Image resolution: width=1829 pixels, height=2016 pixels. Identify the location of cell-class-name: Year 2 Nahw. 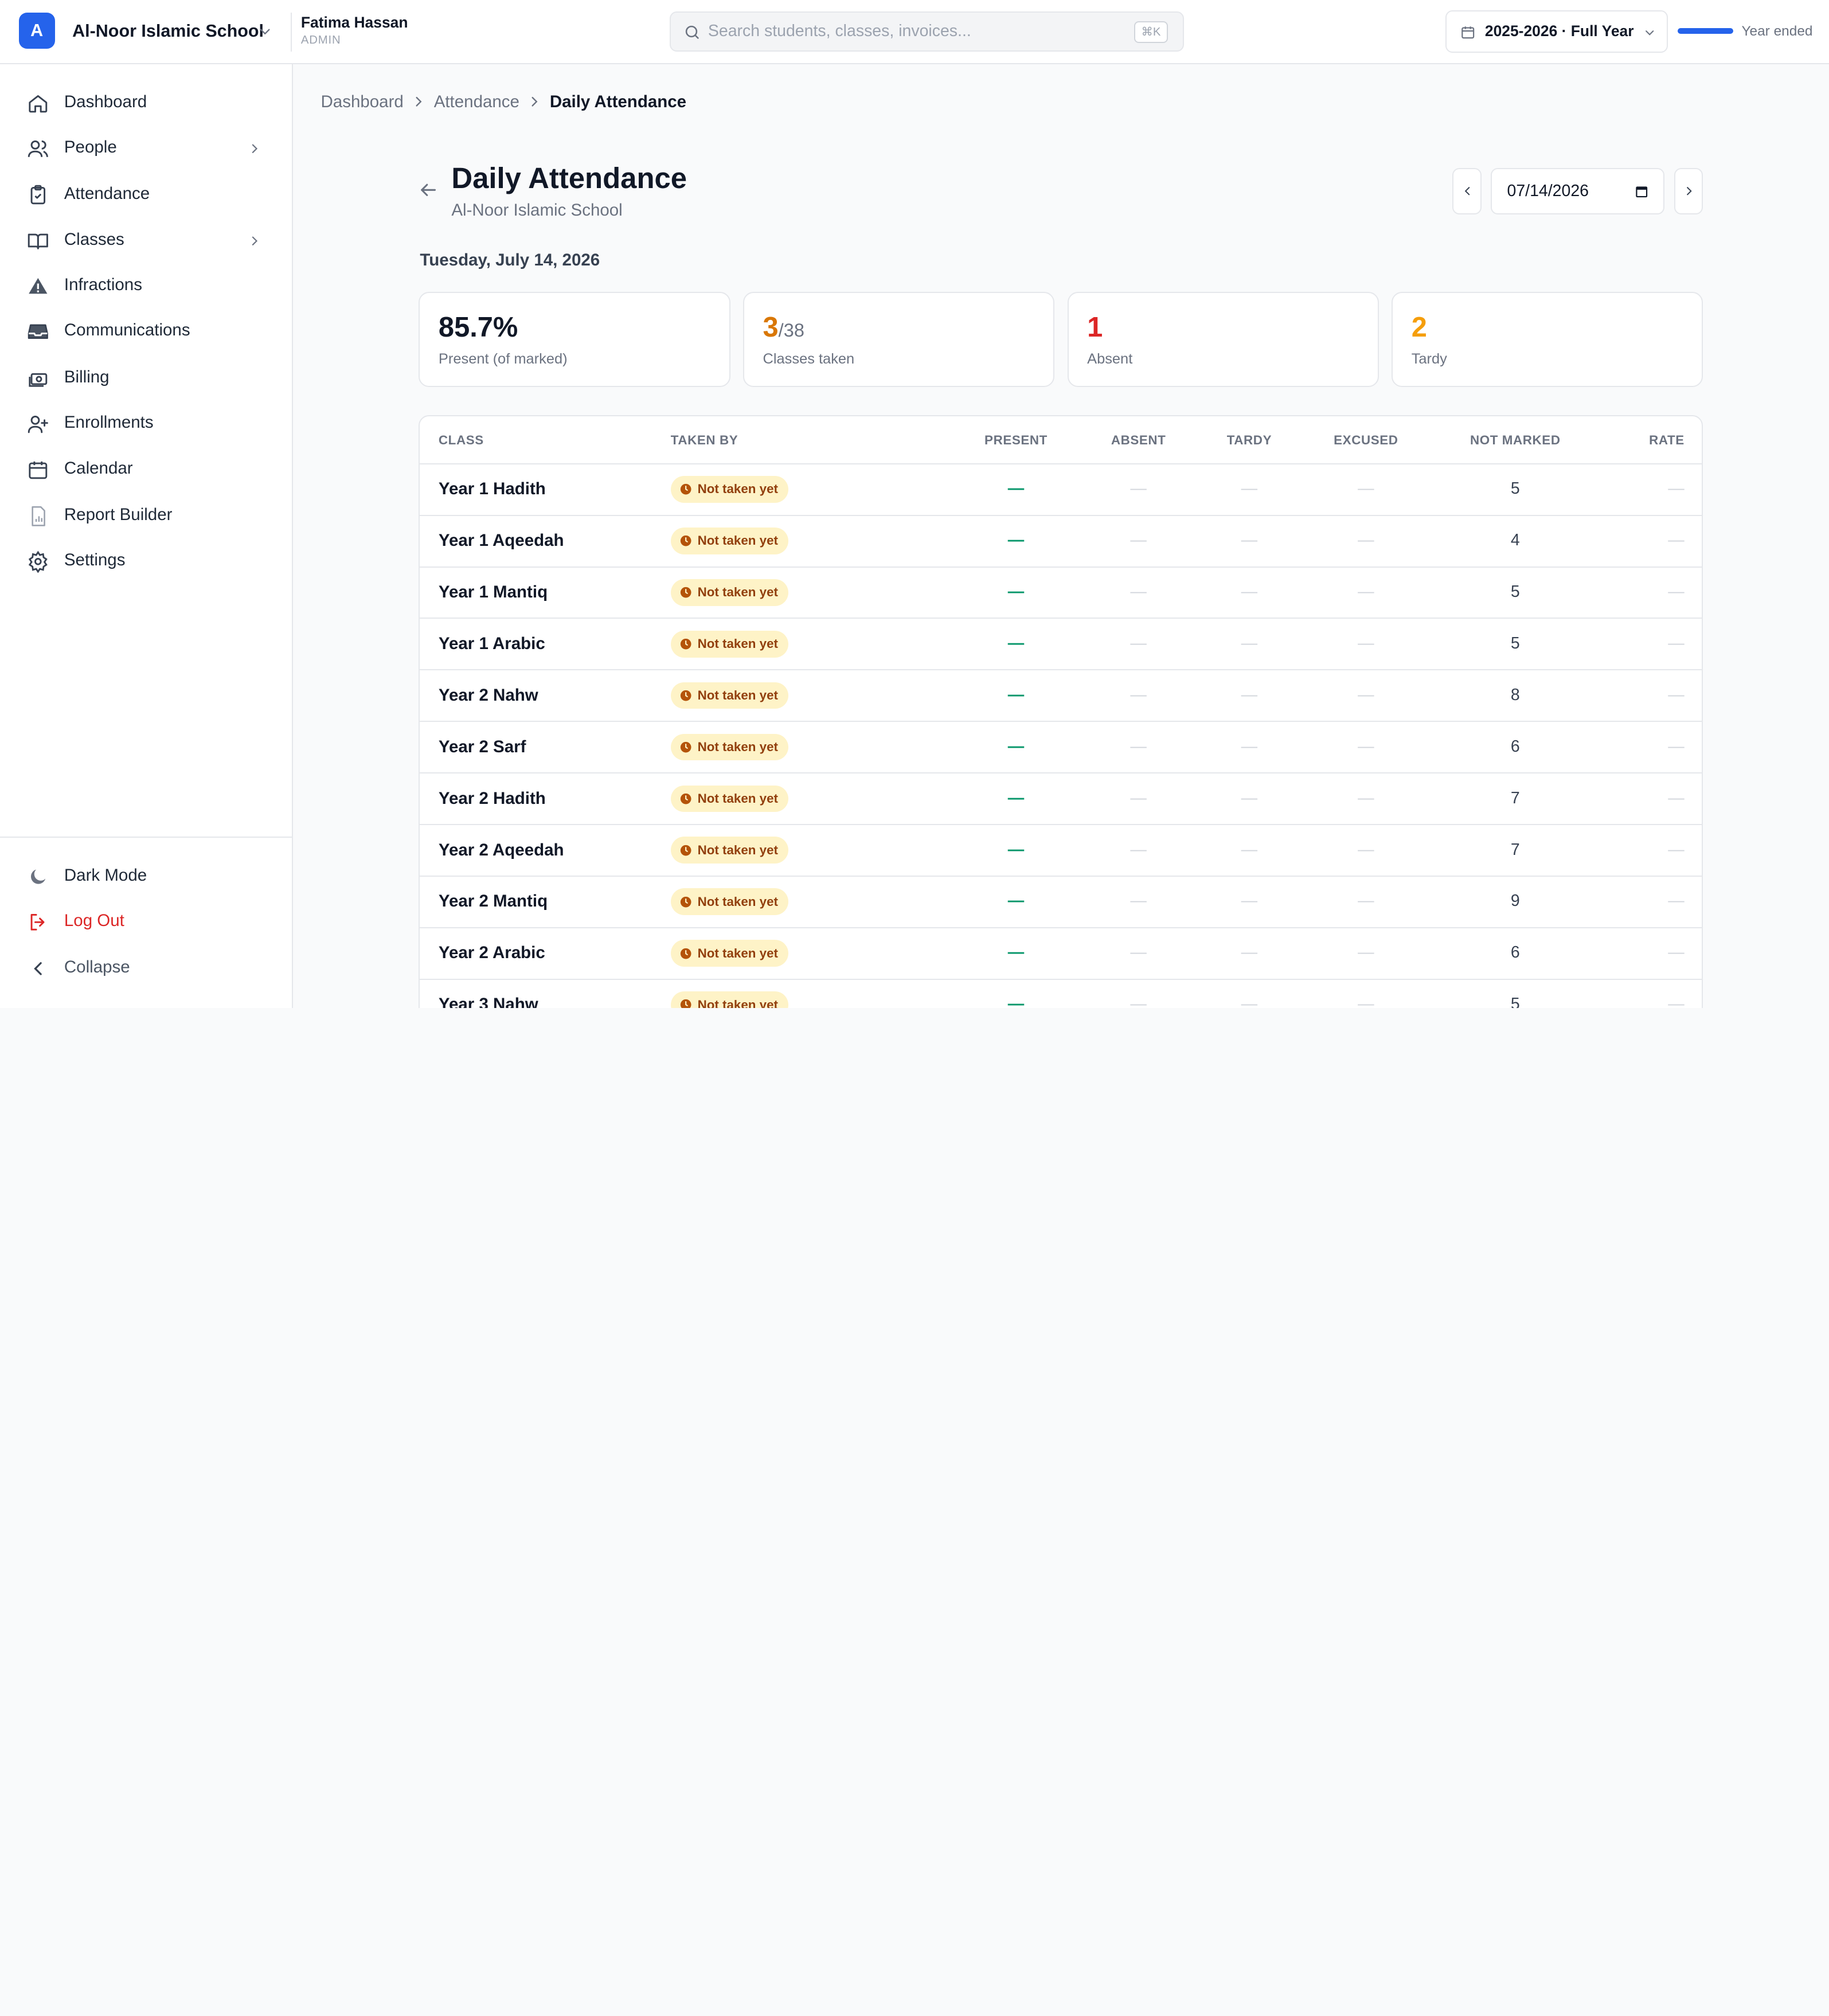
(488, 695).